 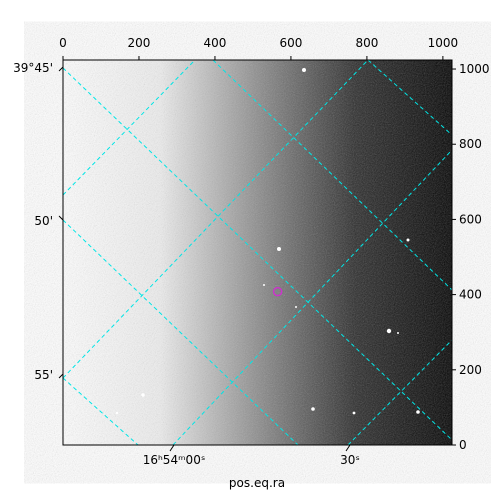 What do you see at coordinates (366, 43) in the screenshot?
I see `x-tick-label: 800` at bounding box center [366, 43].